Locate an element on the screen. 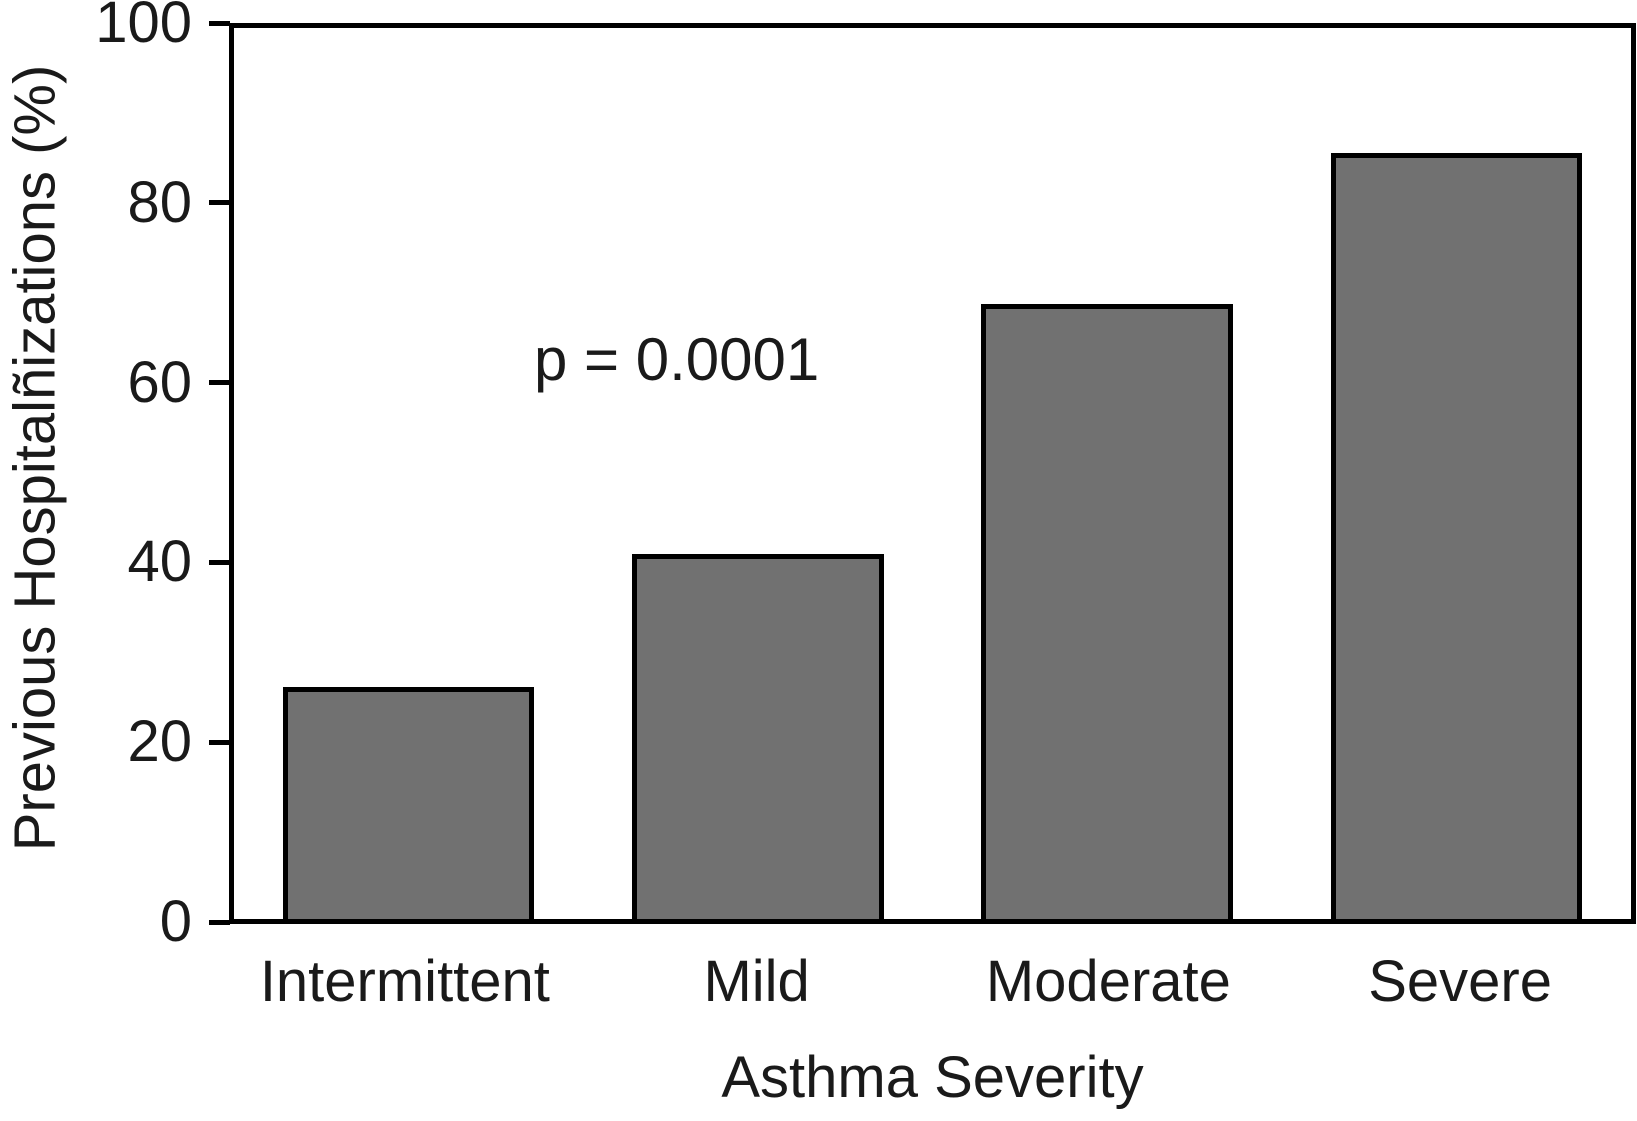 This screenshot has width=1637, height=1121. bar-severe is located at coordinates (1456, 535).